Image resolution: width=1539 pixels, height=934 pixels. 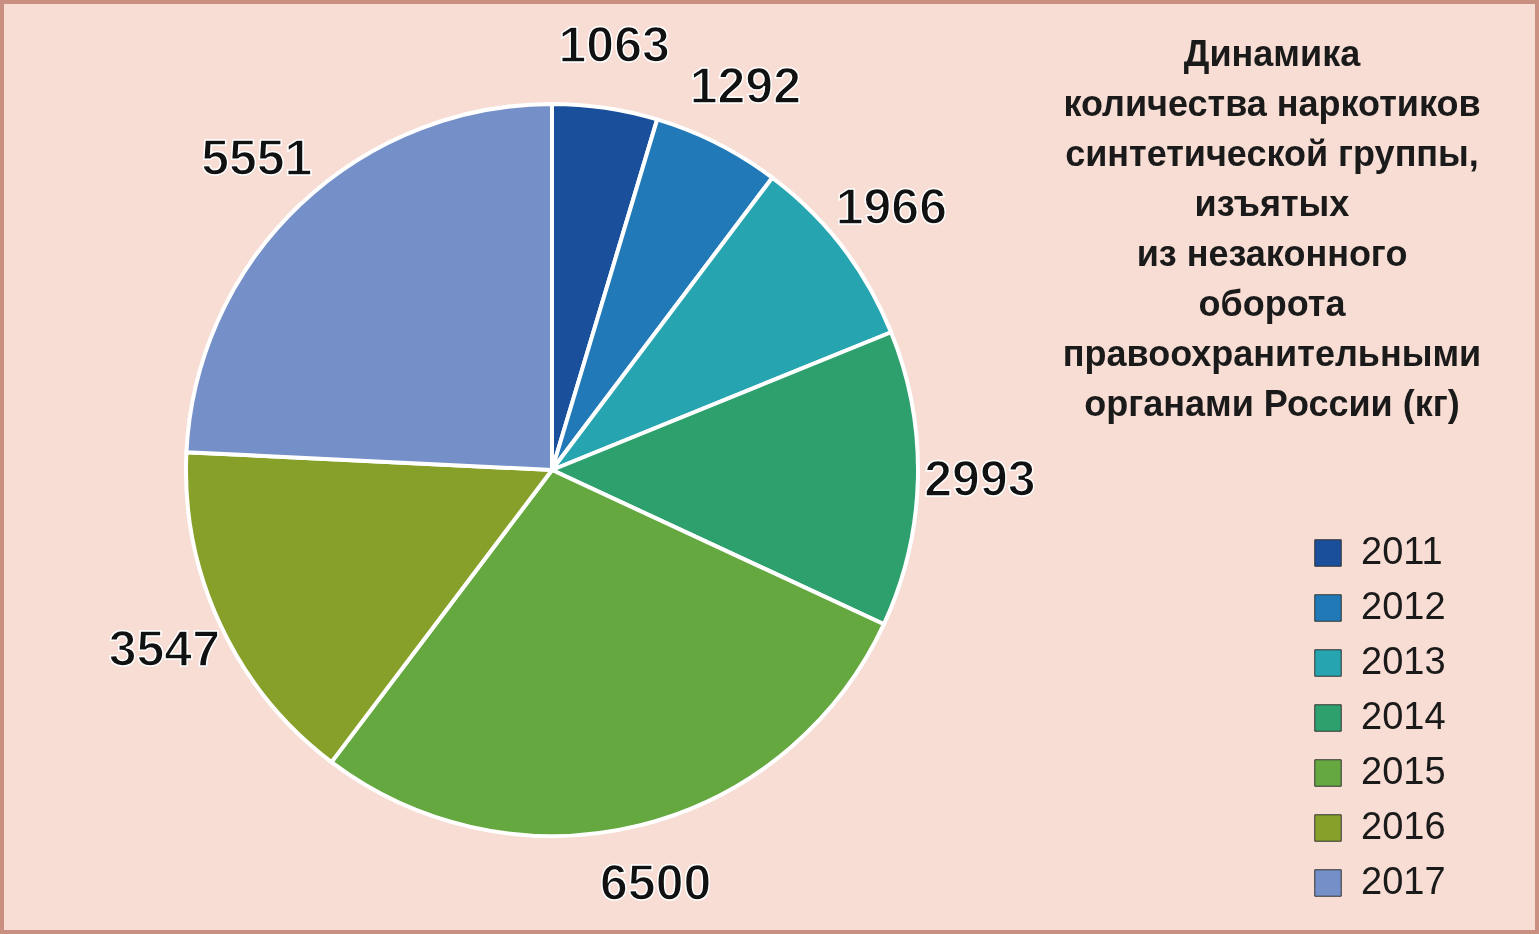 I want to click on data-label: 1966, so click(x=891, y=207).